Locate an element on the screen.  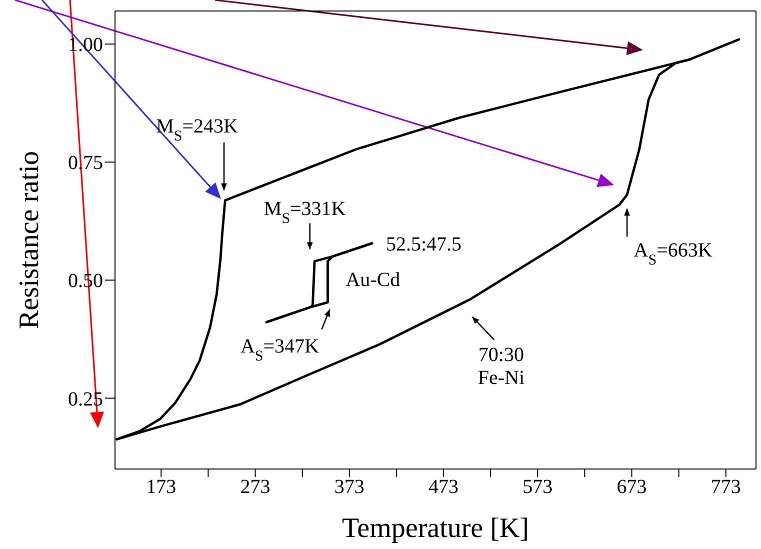
annotation: M$_{S}$=331K is located at coordinates (305, 213).